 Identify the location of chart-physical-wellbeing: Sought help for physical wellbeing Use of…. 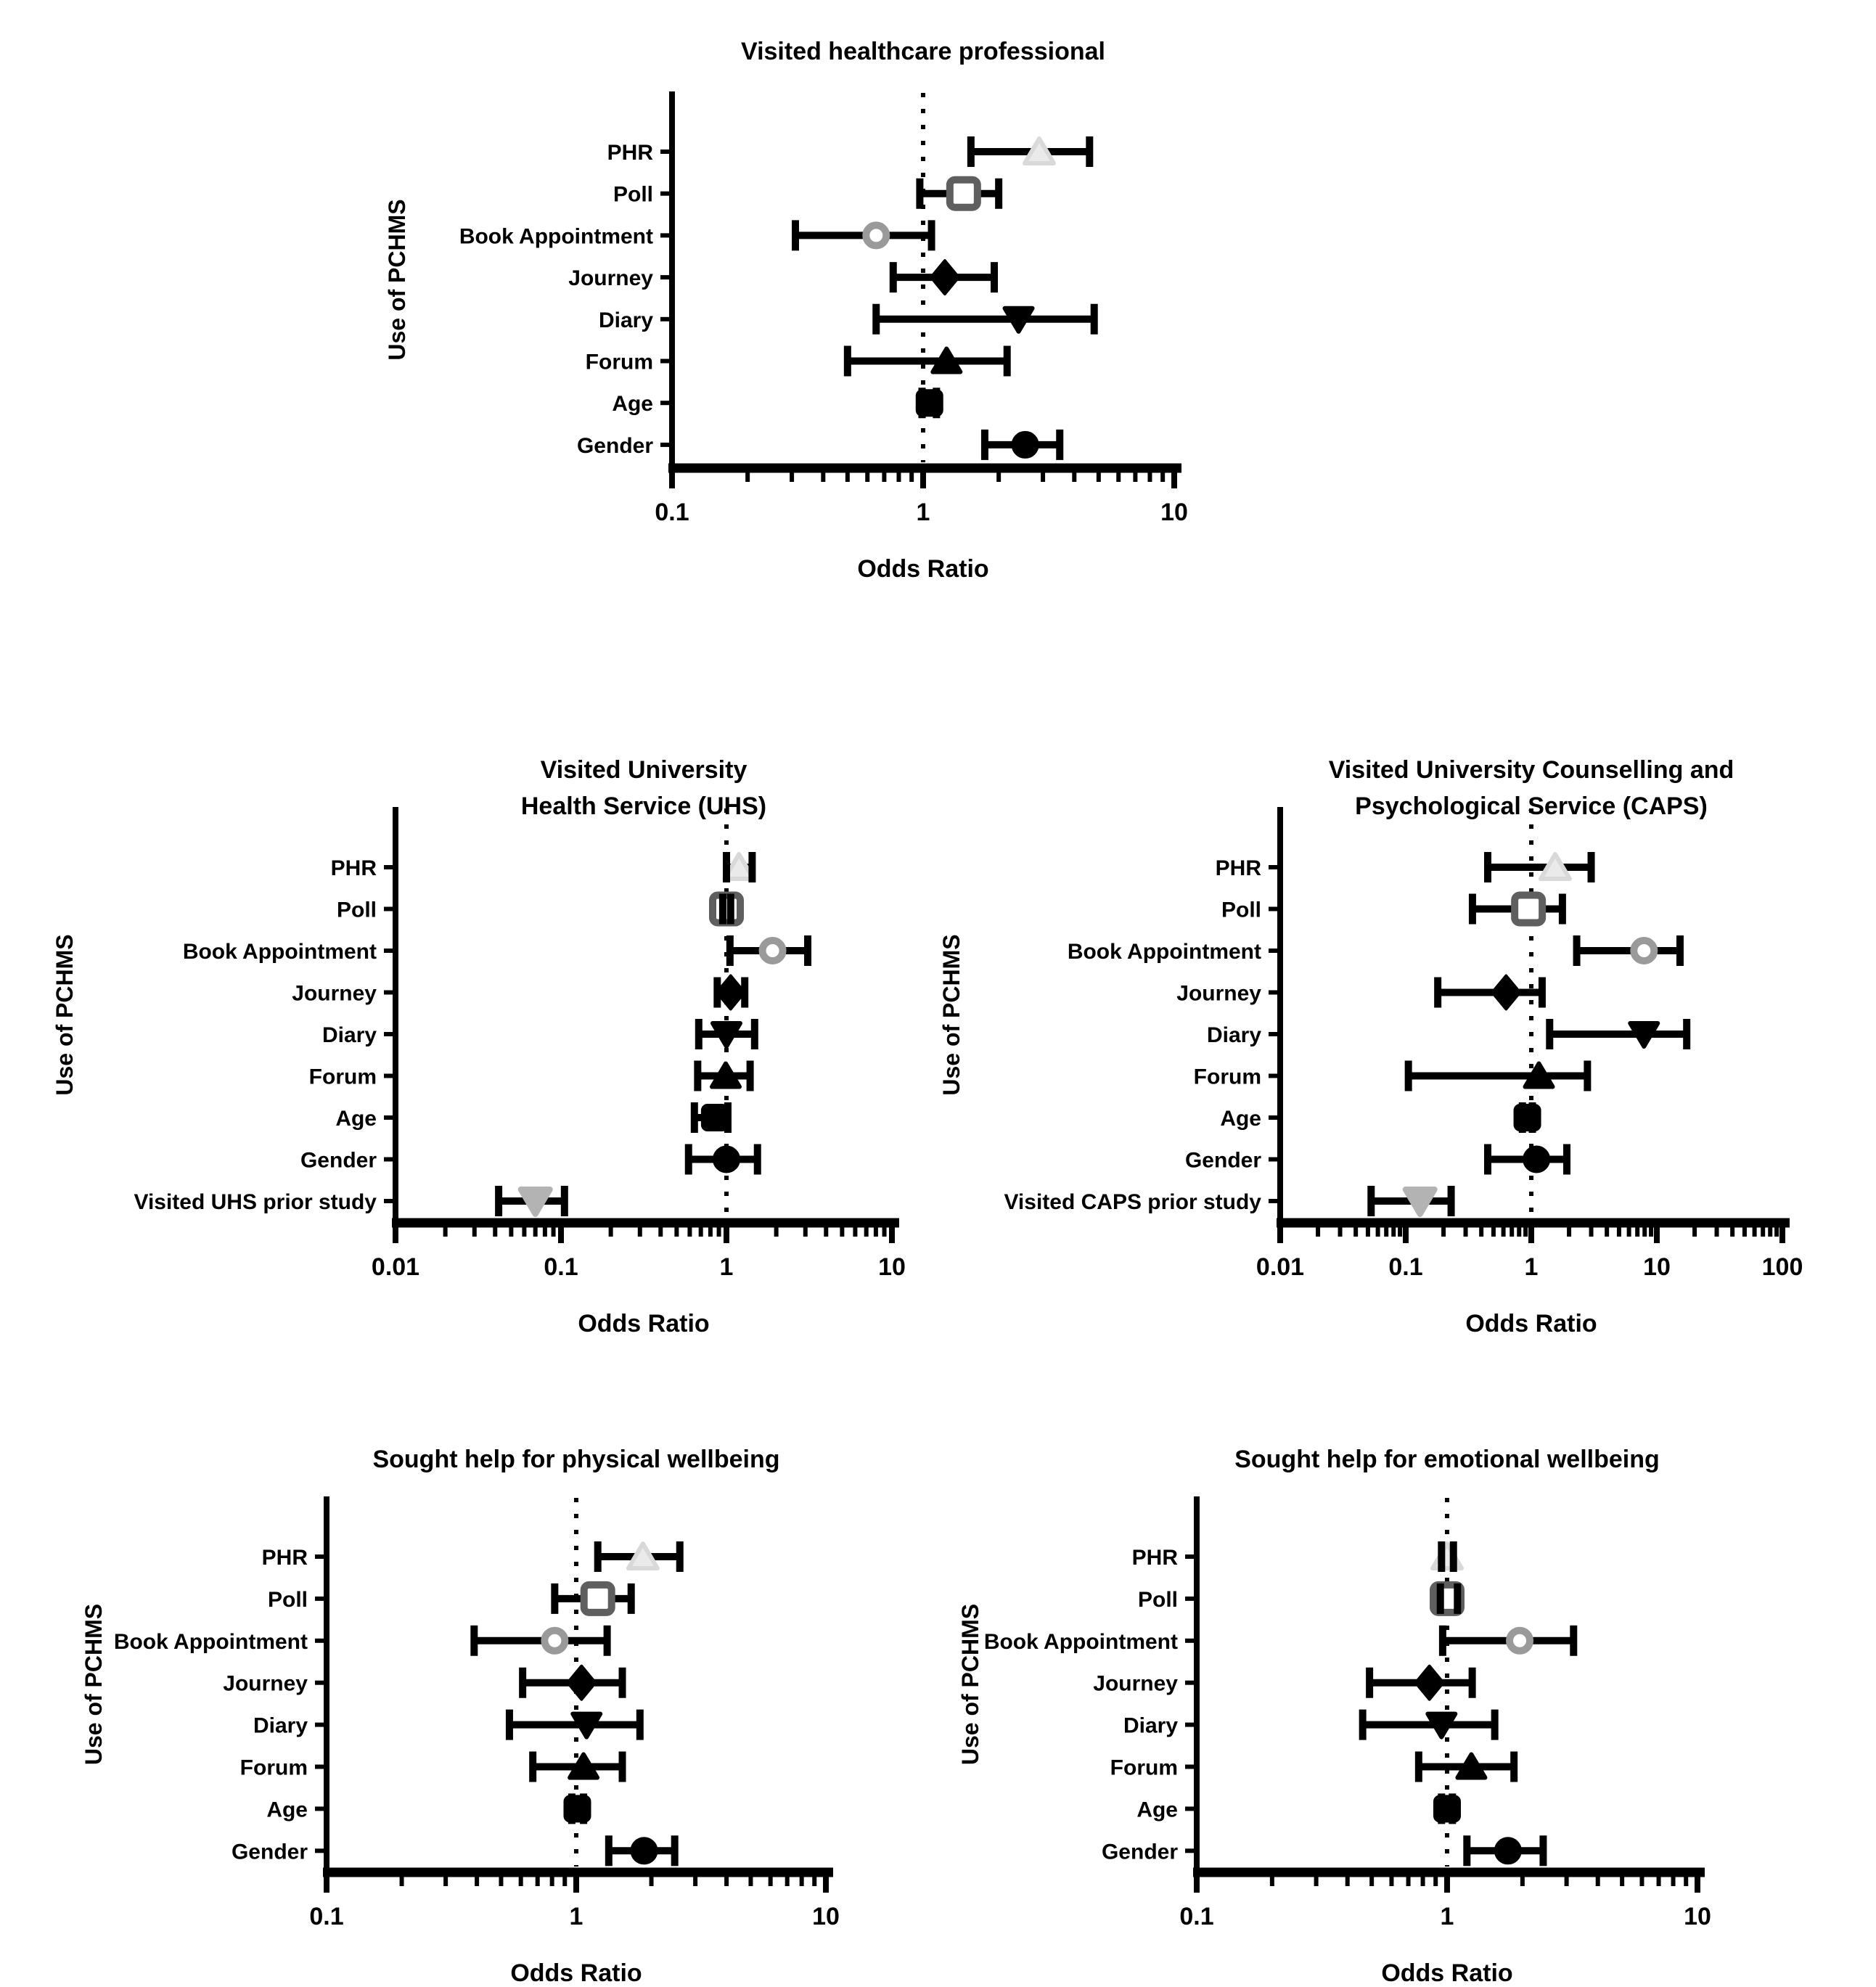
(460, 1716).